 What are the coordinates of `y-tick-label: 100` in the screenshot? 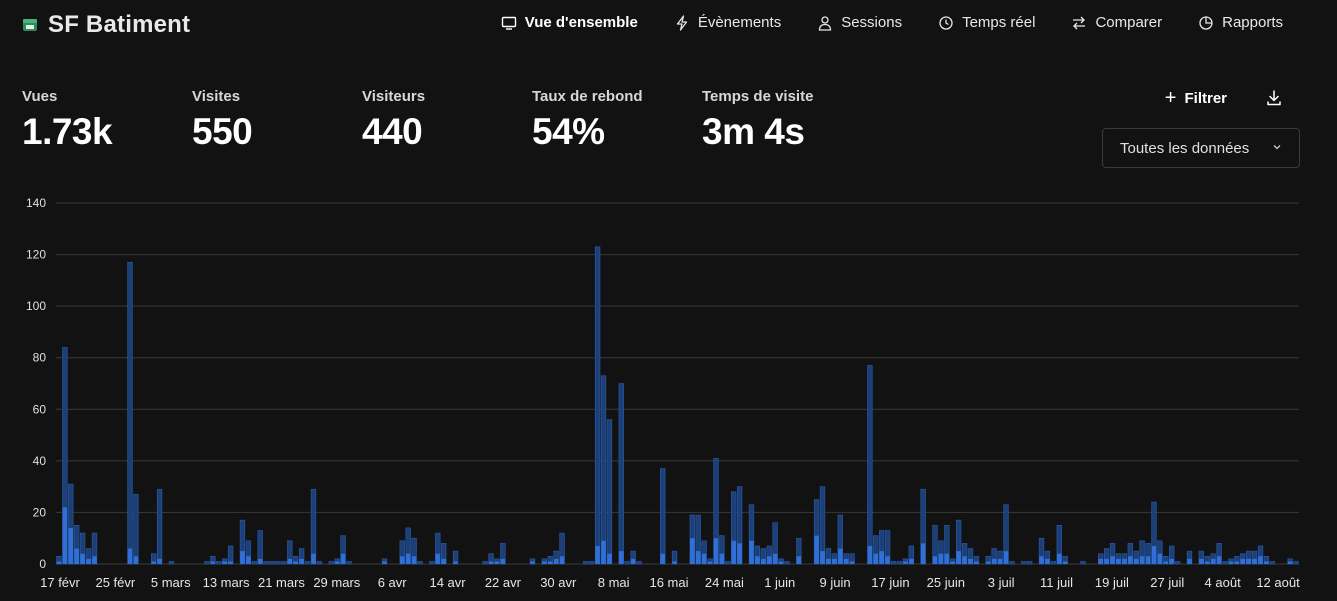 It's located at (36, 306).